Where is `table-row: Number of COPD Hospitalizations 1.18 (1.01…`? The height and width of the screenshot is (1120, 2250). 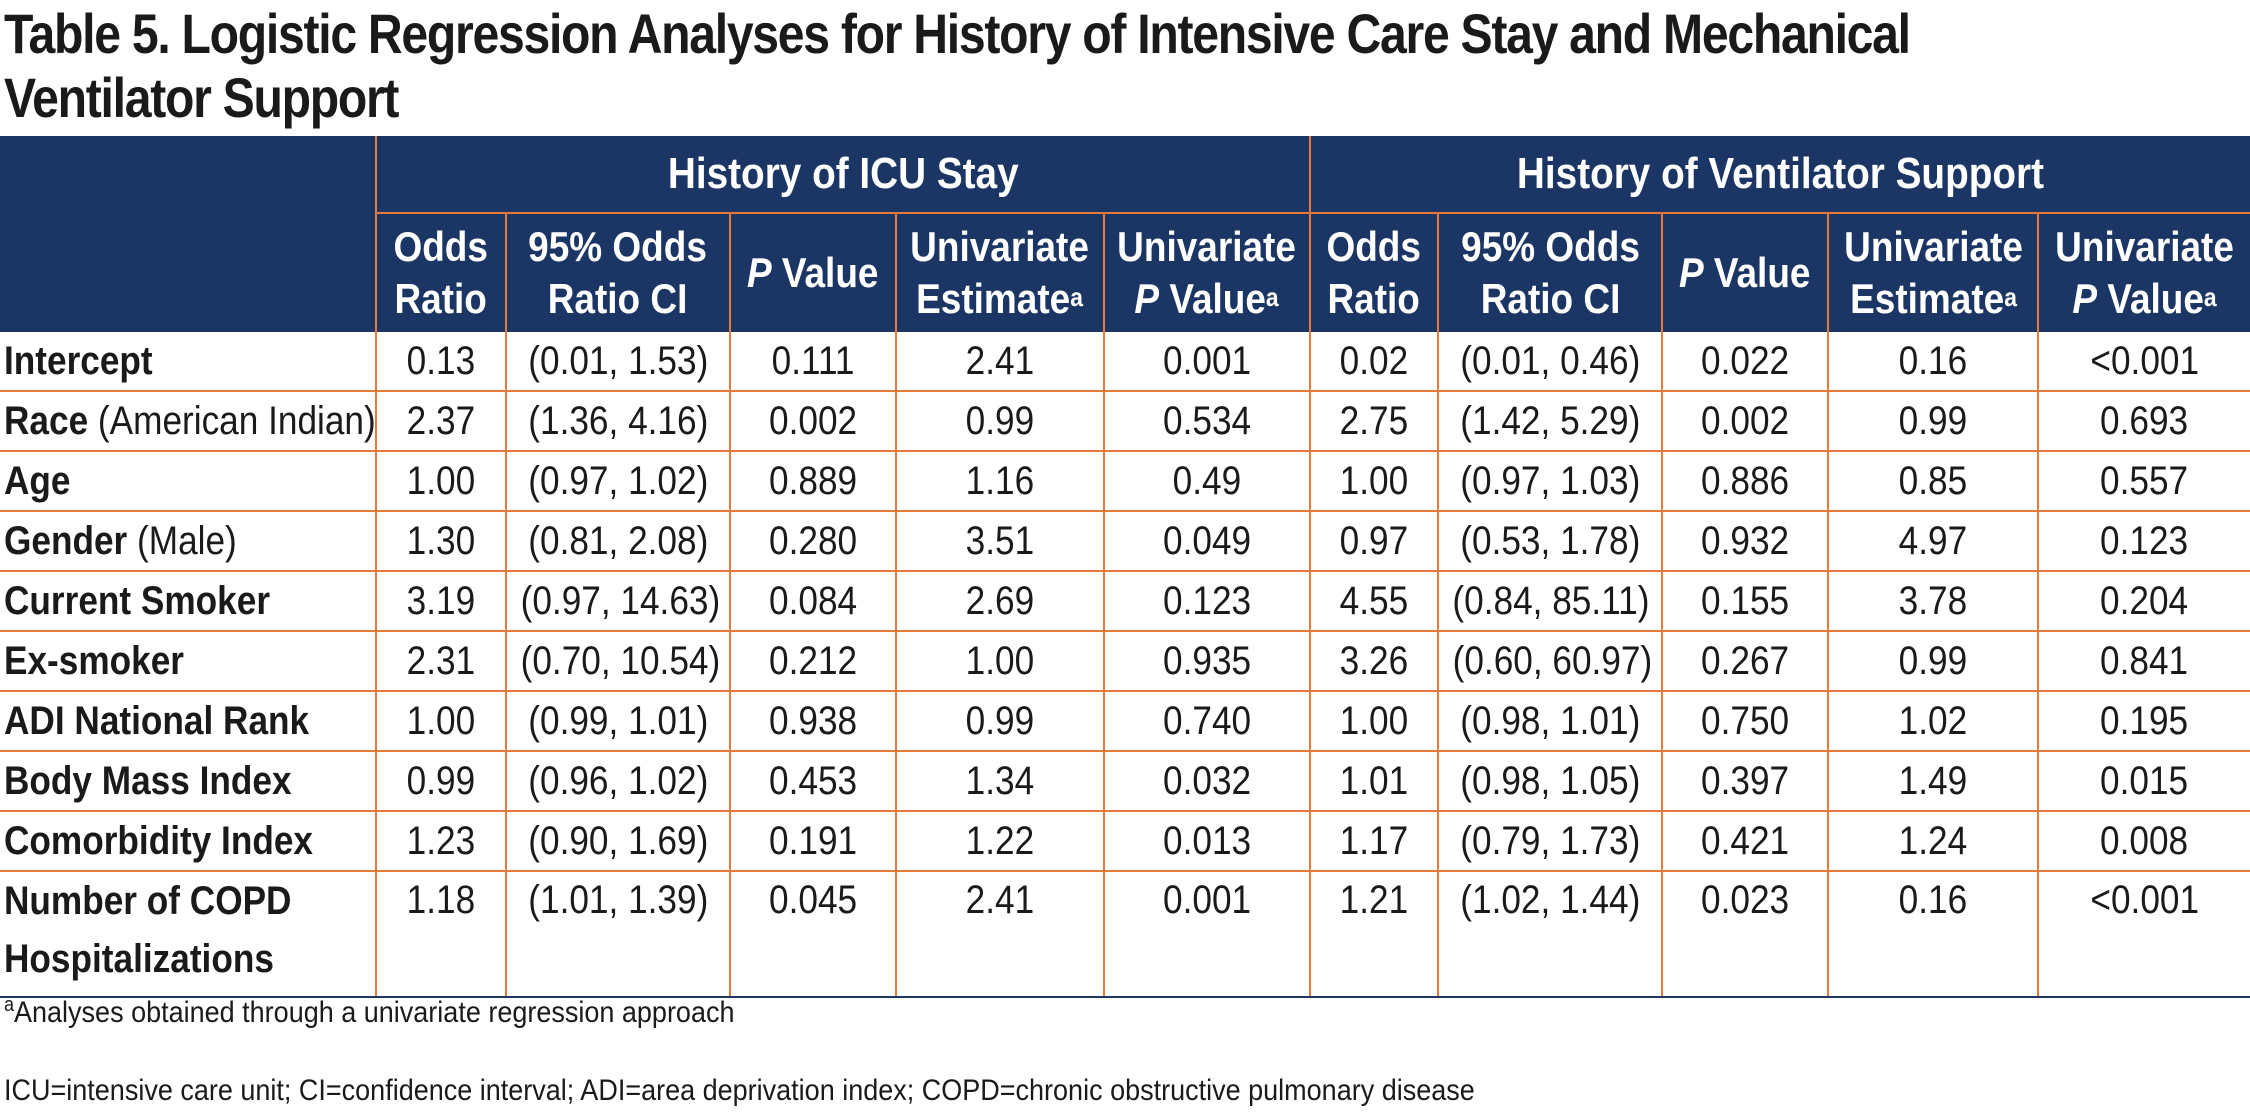
table-row: Number of COPD Hospitalizations 1.18 (1.01… is located at coordinates (1125, 934).